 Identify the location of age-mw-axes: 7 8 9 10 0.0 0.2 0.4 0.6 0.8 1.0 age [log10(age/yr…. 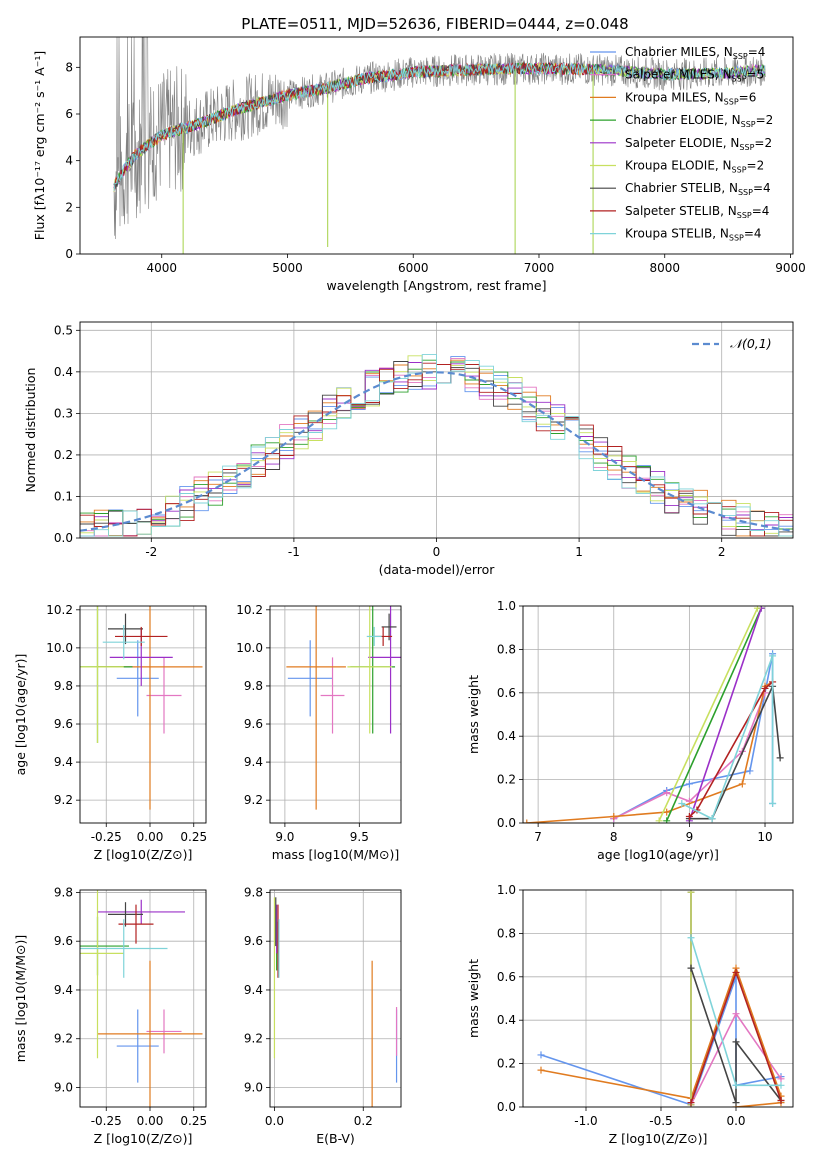
(629, 730).